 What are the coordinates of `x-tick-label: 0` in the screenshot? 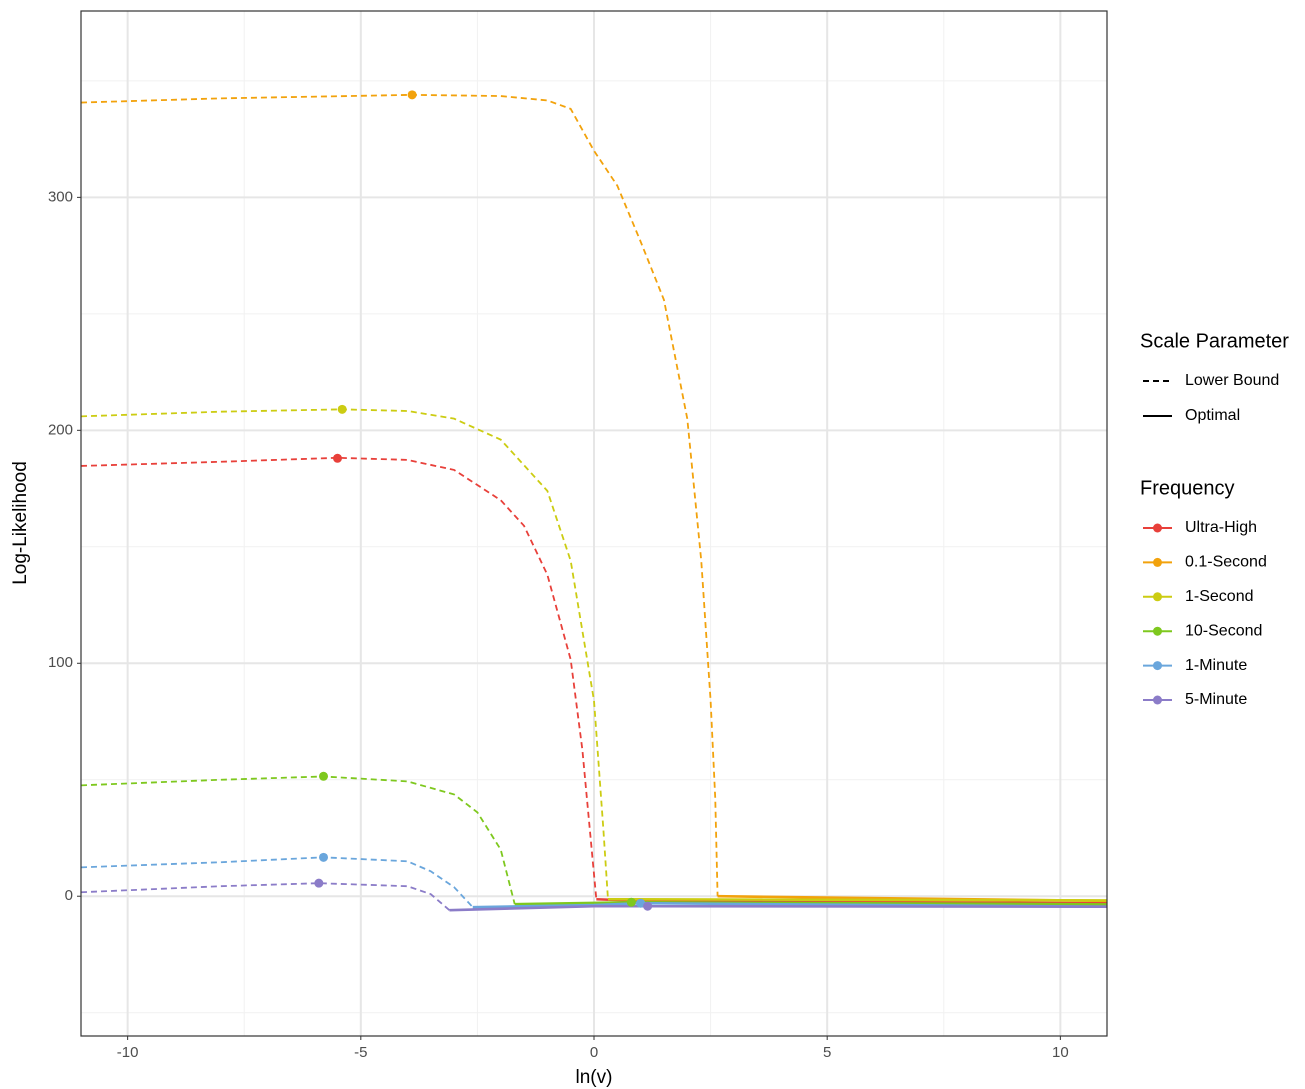 It's located at (594, 1052).